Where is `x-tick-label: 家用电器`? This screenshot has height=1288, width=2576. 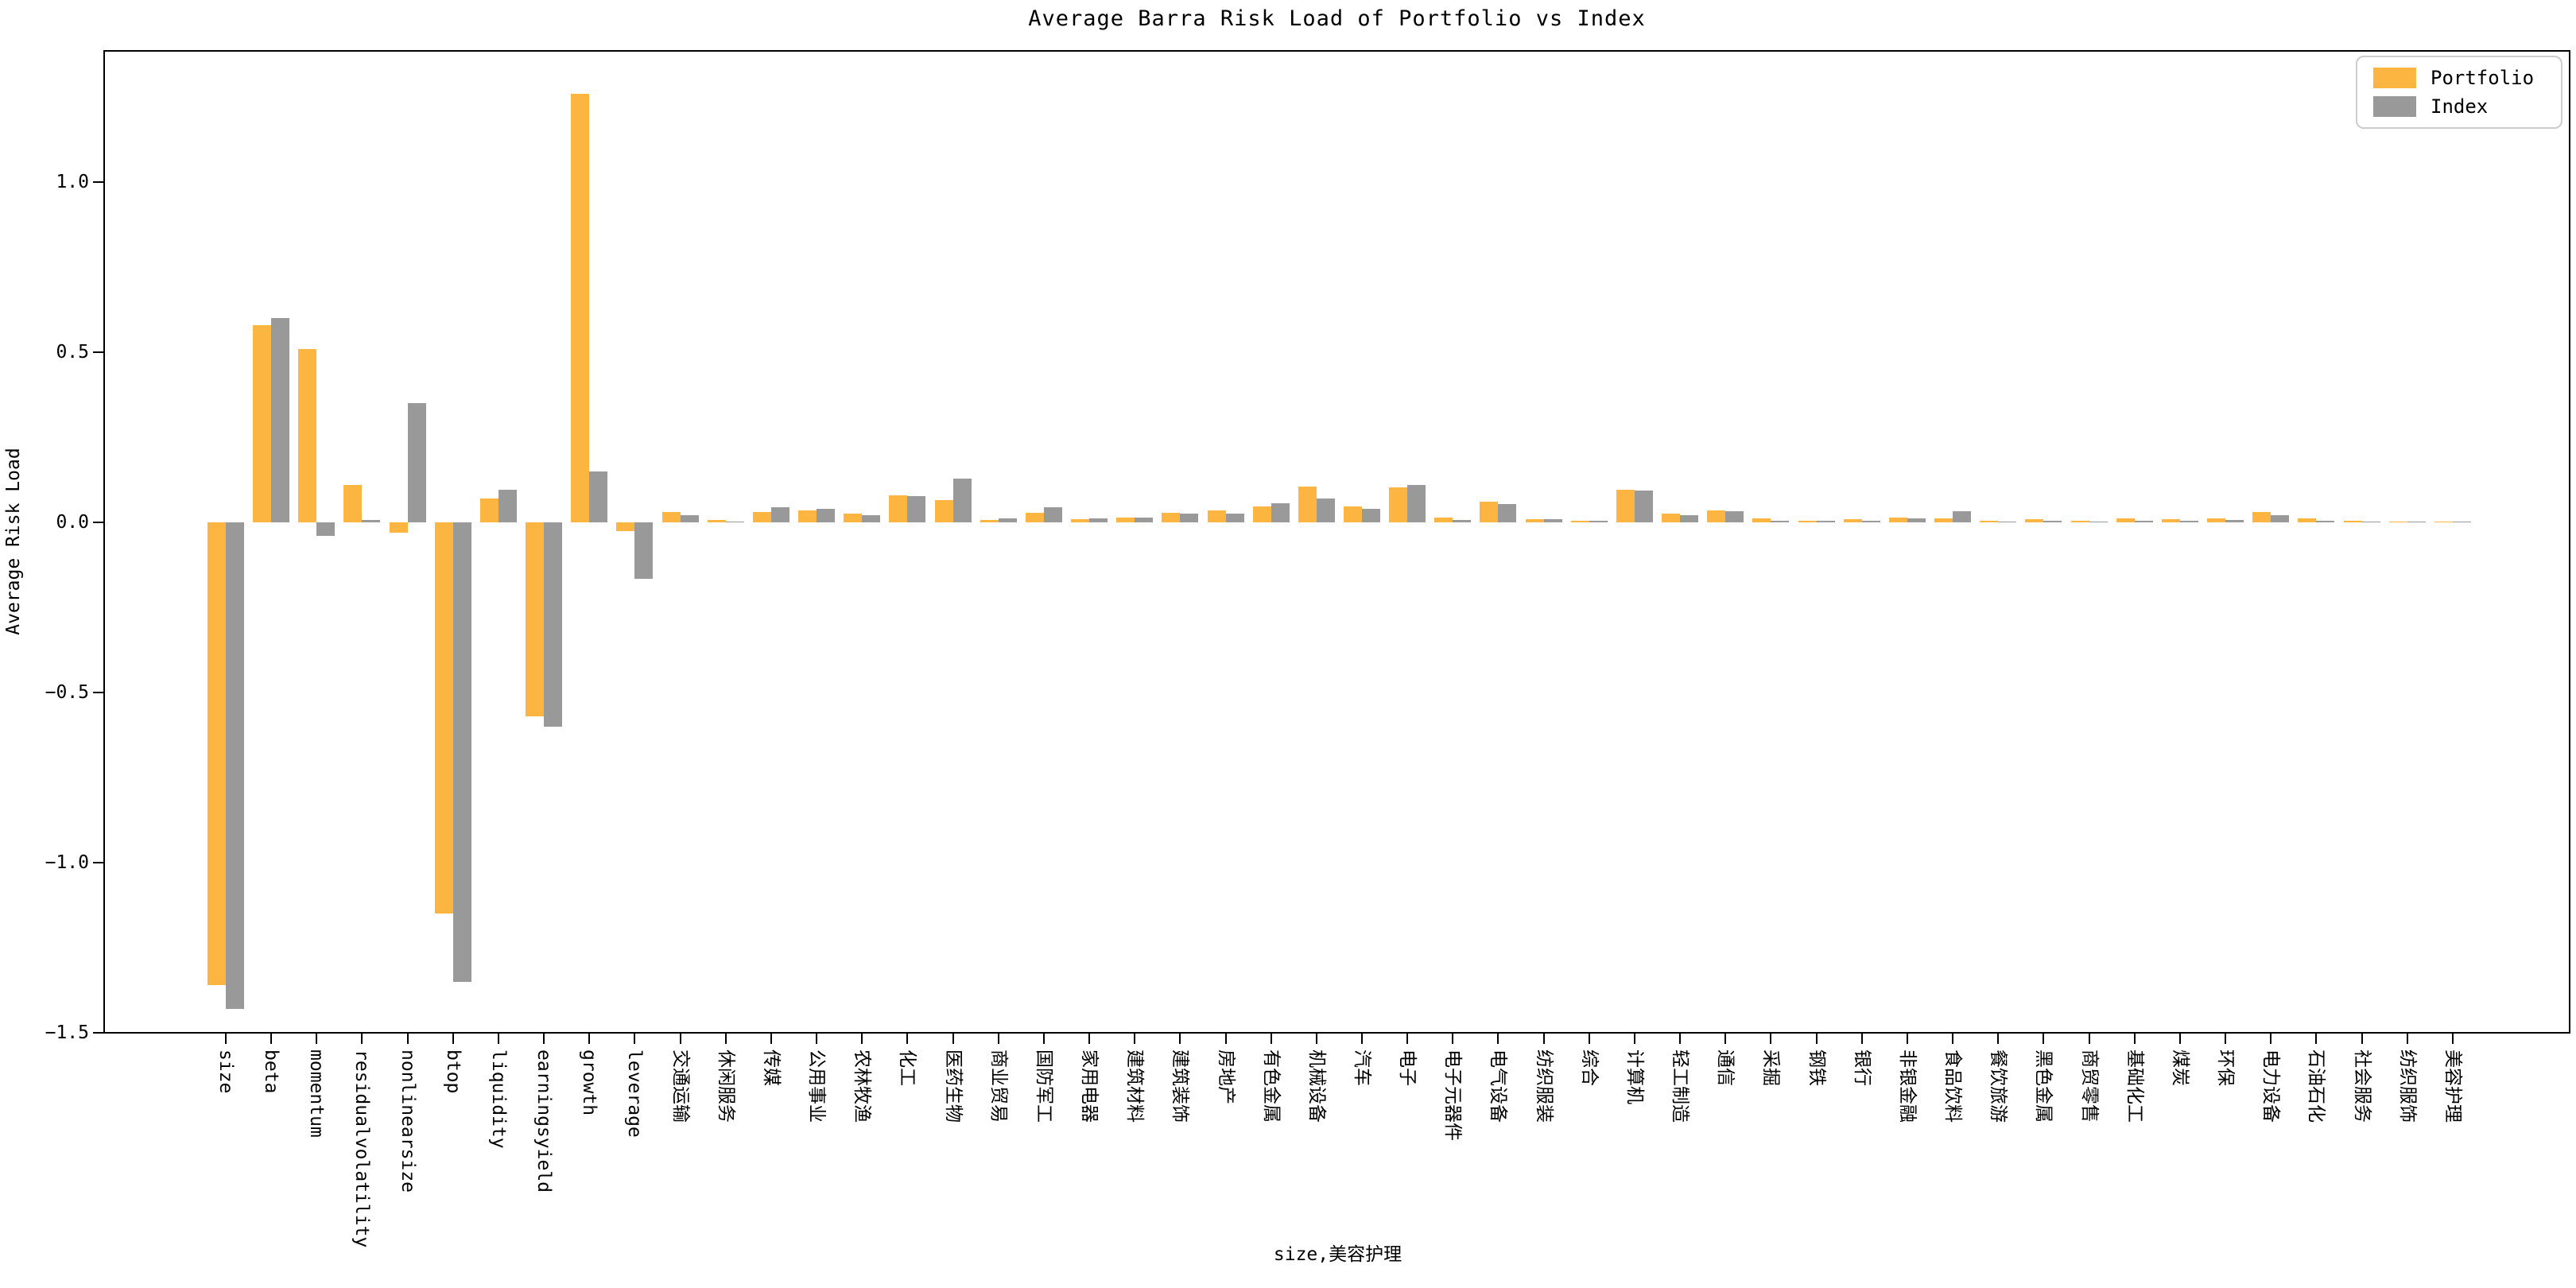
x-tick-label: 家用电器 is located at coordinates (1089, 1086).